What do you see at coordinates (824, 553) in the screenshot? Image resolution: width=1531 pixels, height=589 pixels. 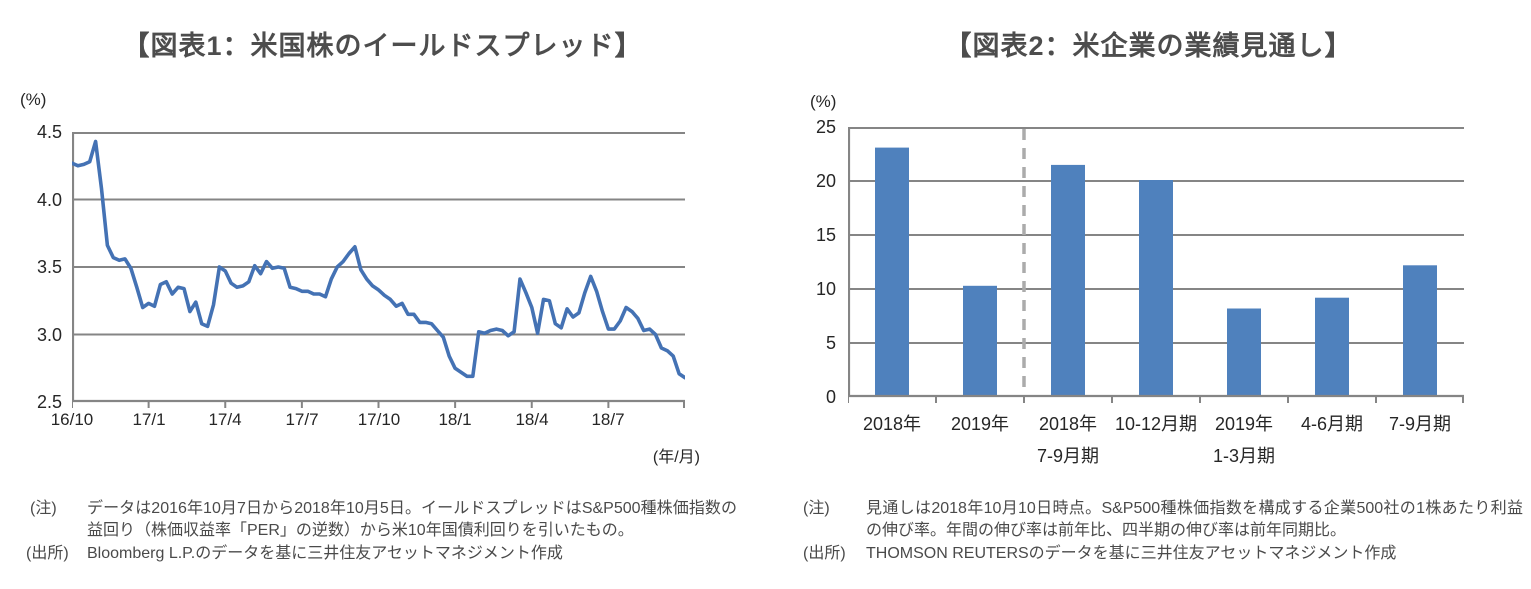 I see `figure2-source-label: (出所)` at bounding box center [824, 553].